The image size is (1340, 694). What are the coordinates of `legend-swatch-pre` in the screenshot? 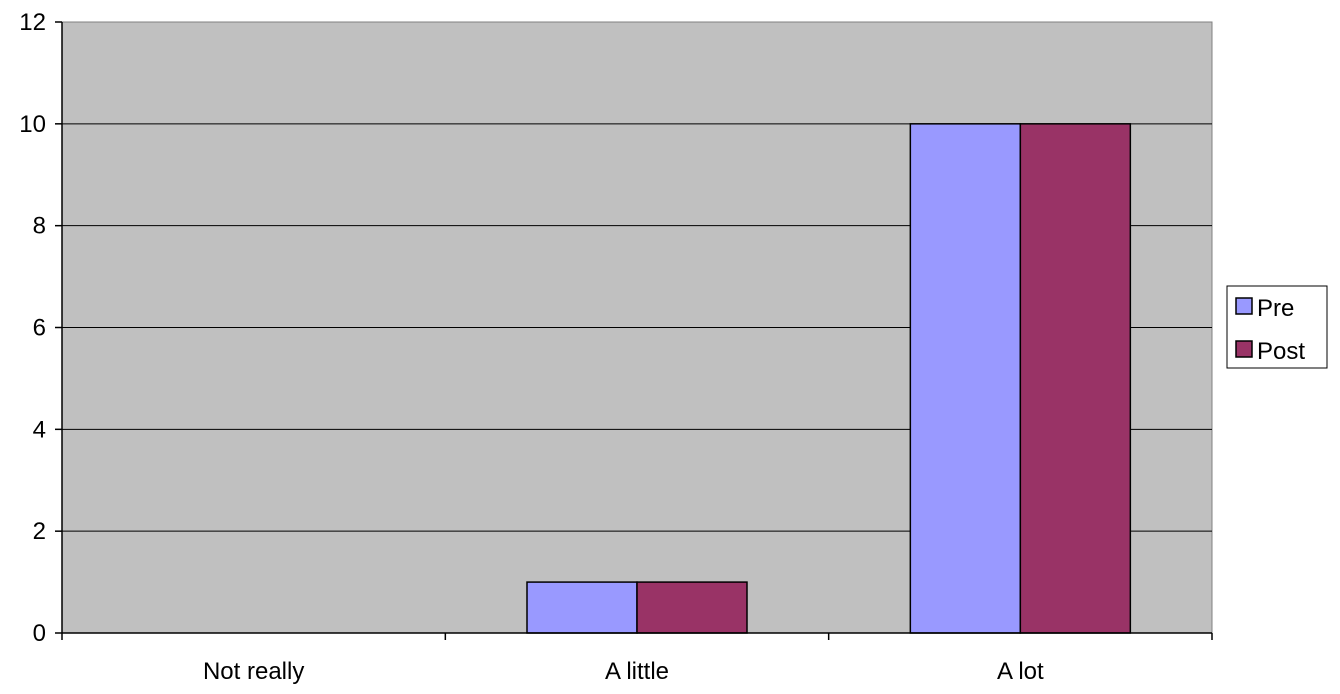 It's located at (1244, 306).